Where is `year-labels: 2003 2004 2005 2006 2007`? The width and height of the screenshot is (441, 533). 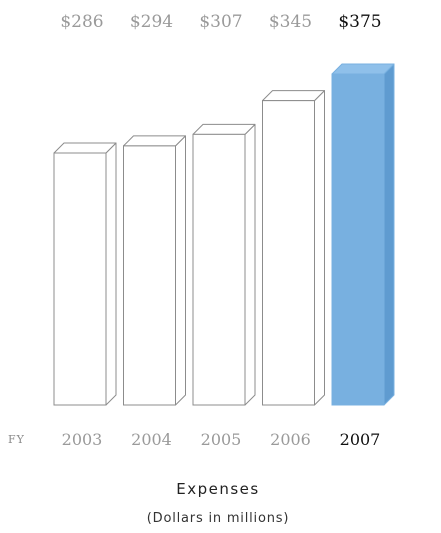
year-labels: 2003 2004 2005 2006 2007 is located at coordinates (221, 439).